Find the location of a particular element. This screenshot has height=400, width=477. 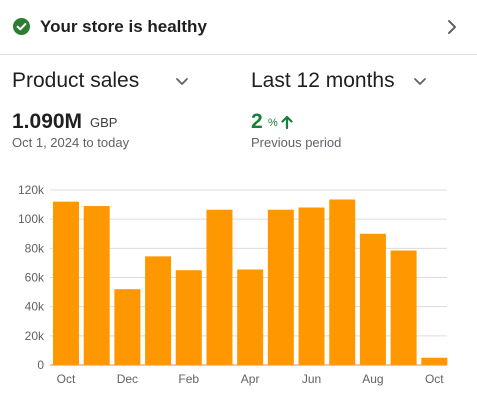

metric-dropdown-label: Product sales is located at coordinates (76, 80).